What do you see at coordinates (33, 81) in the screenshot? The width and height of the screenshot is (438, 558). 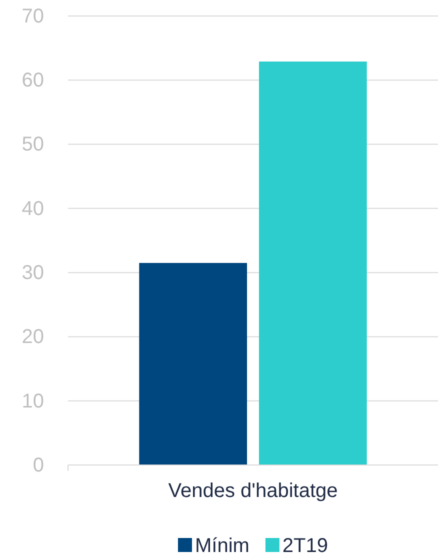 I see `y-tick-label: 60` at bounding box center [33, 81].